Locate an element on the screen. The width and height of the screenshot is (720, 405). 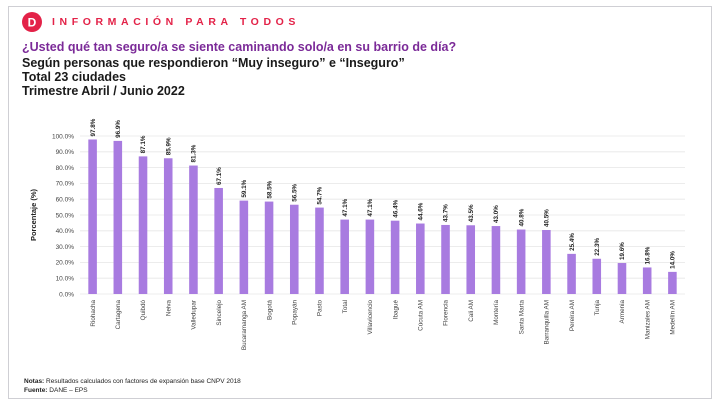
data-label: 85.9% is located at coordinates (168, 146).